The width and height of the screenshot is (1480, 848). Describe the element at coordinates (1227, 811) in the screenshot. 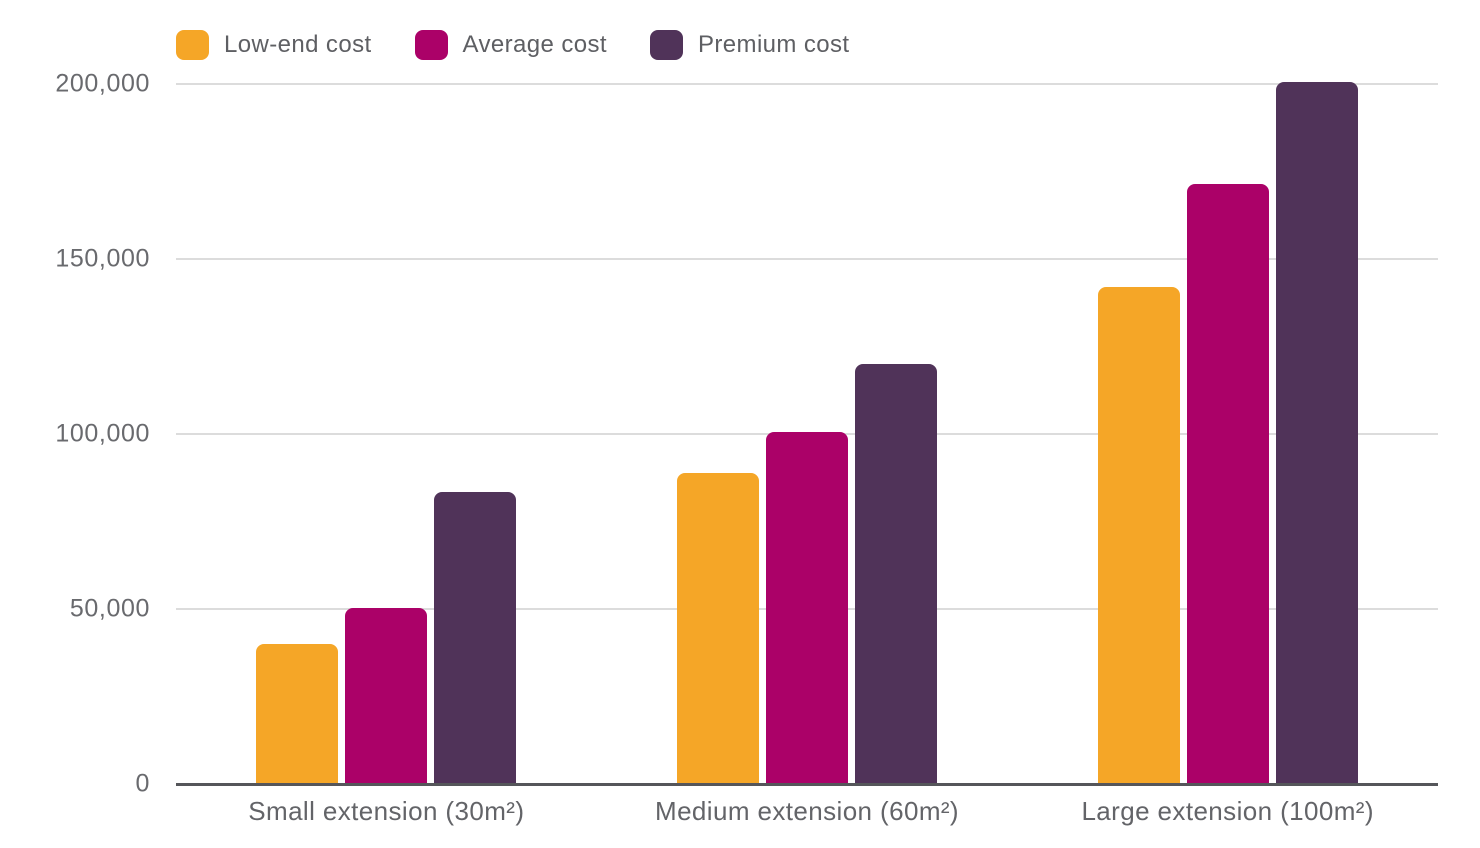

I see `category-label-large-extension: Large extension (100m²)` at that location.